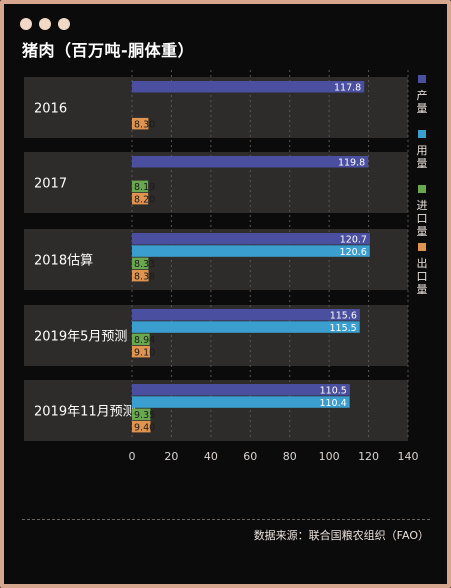  I want to click on data-label: 110.4, so click(332, 403).